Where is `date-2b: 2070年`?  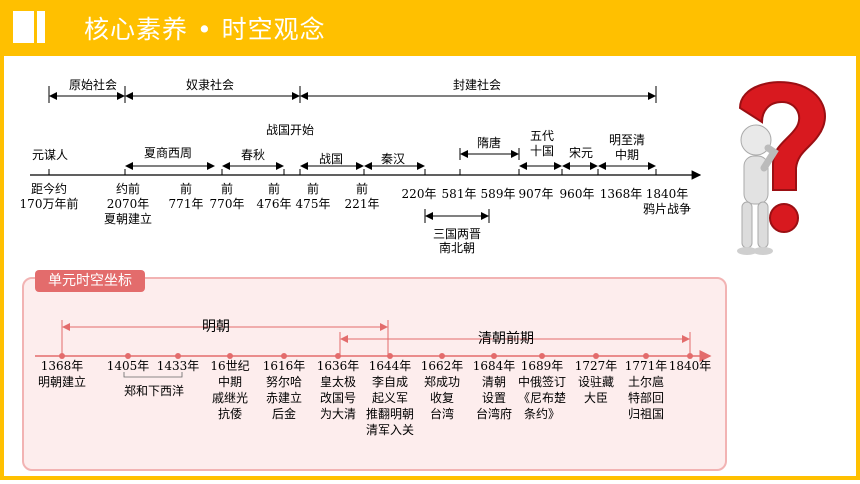
date-2b: 2070年 is located at coordinates (128, 204).